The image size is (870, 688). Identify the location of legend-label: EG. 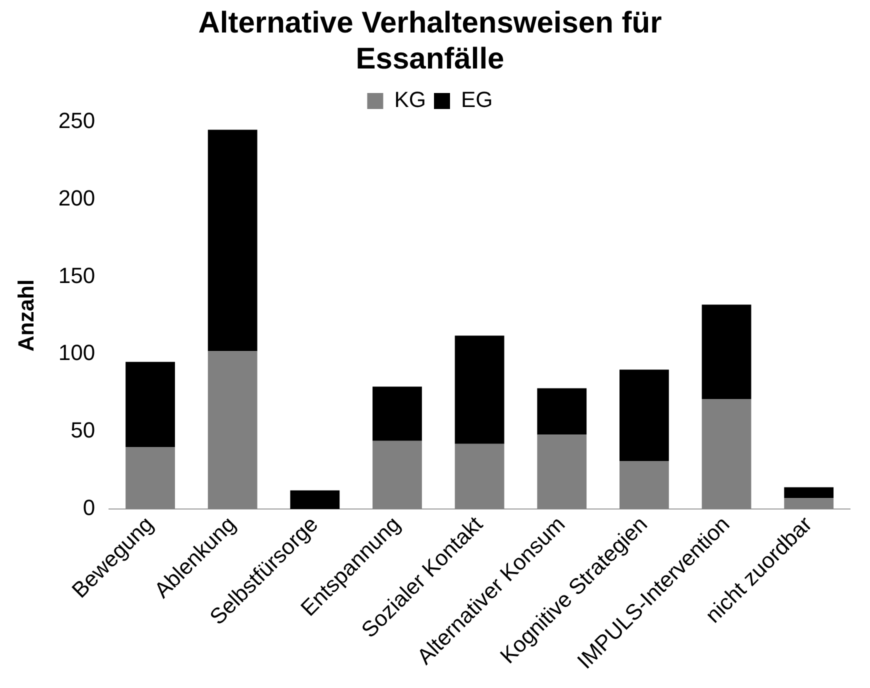
(477, 99).